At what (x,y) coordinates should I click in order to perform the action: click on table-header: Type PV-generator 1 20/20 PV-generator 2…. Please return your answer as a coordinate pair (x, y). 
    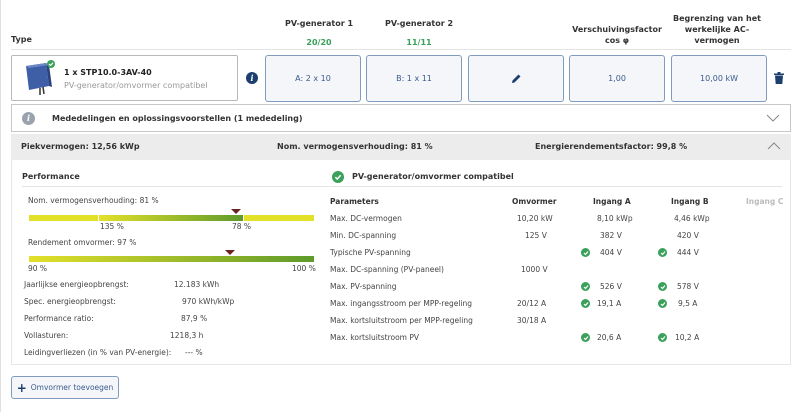
    Looking at the image, I should click on (401, 25).